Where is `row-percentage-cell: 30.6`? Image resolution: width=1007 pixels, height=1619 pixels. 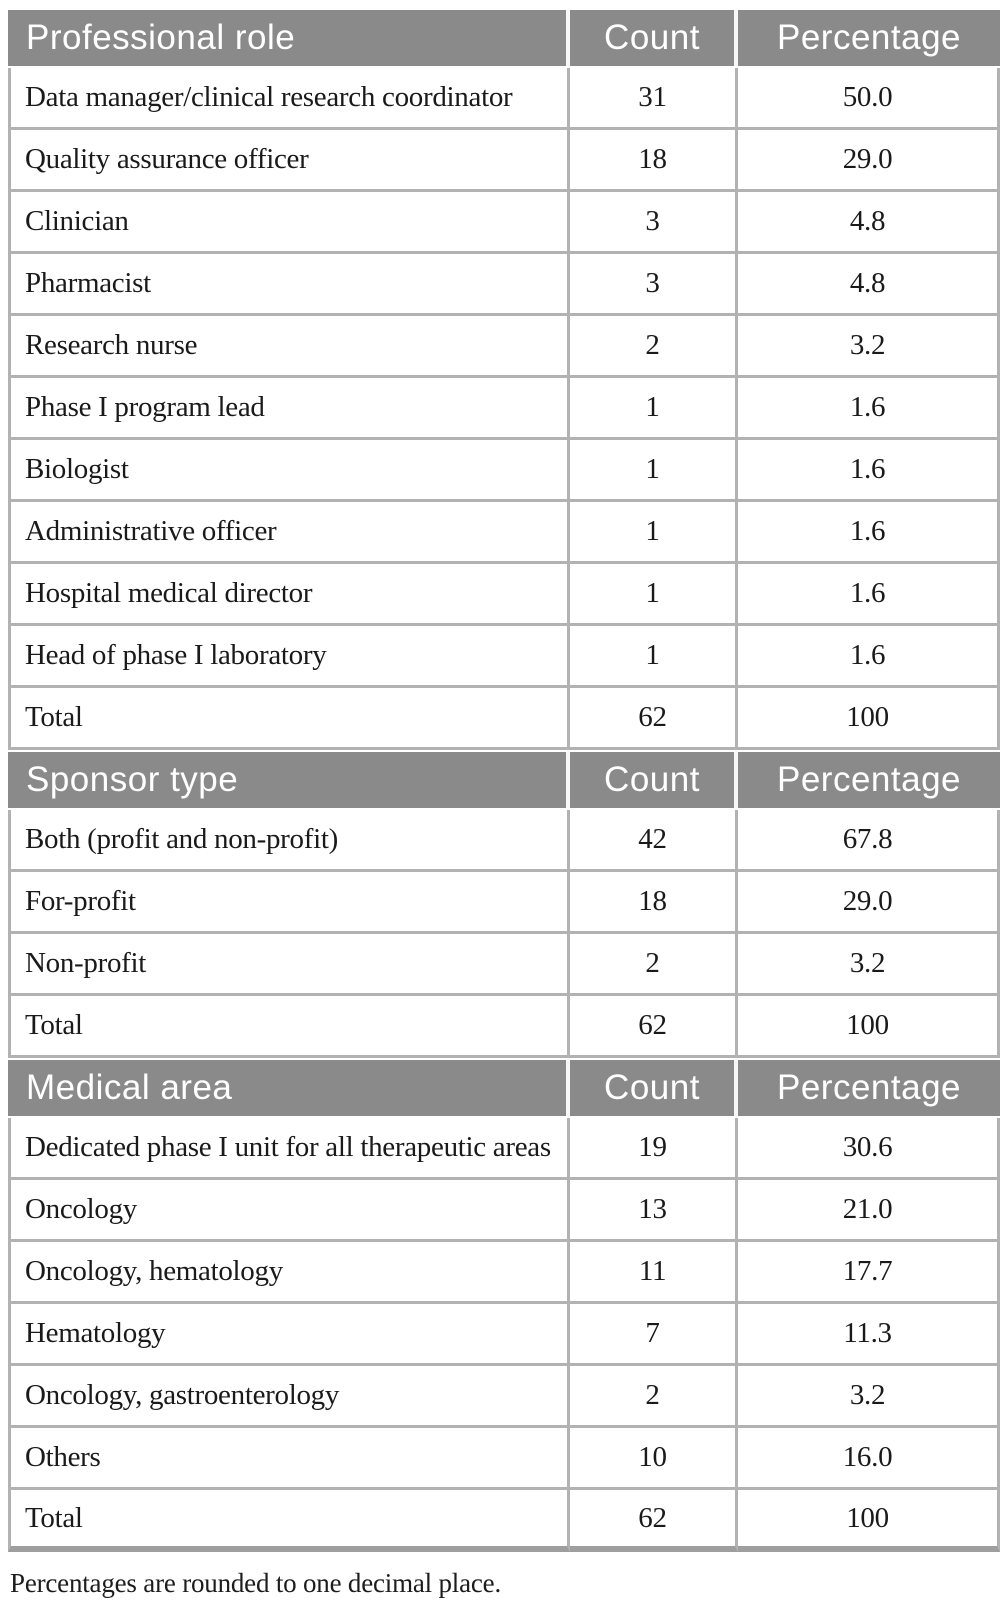
row-percentage-cell: 30.6 is located at coordinates (869, 1149).